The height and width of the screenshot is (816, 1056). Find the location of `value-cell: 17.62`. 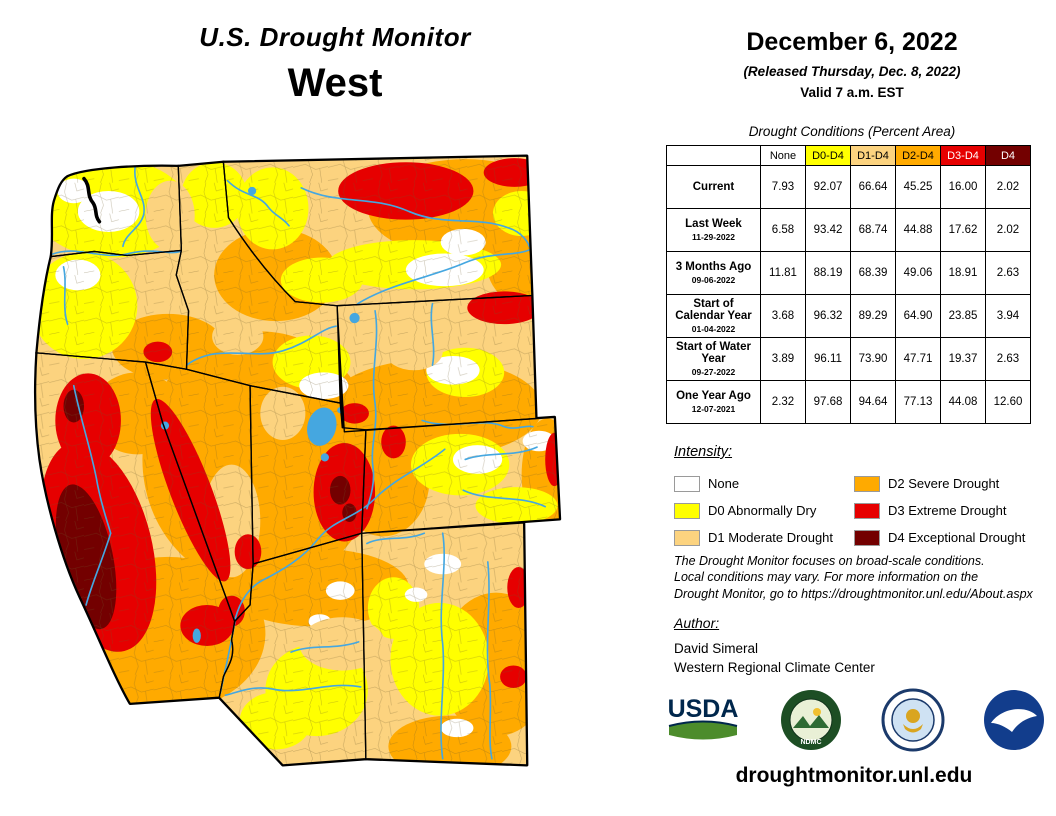

value-cell: 17.62 is located at coordinates (963, 230).